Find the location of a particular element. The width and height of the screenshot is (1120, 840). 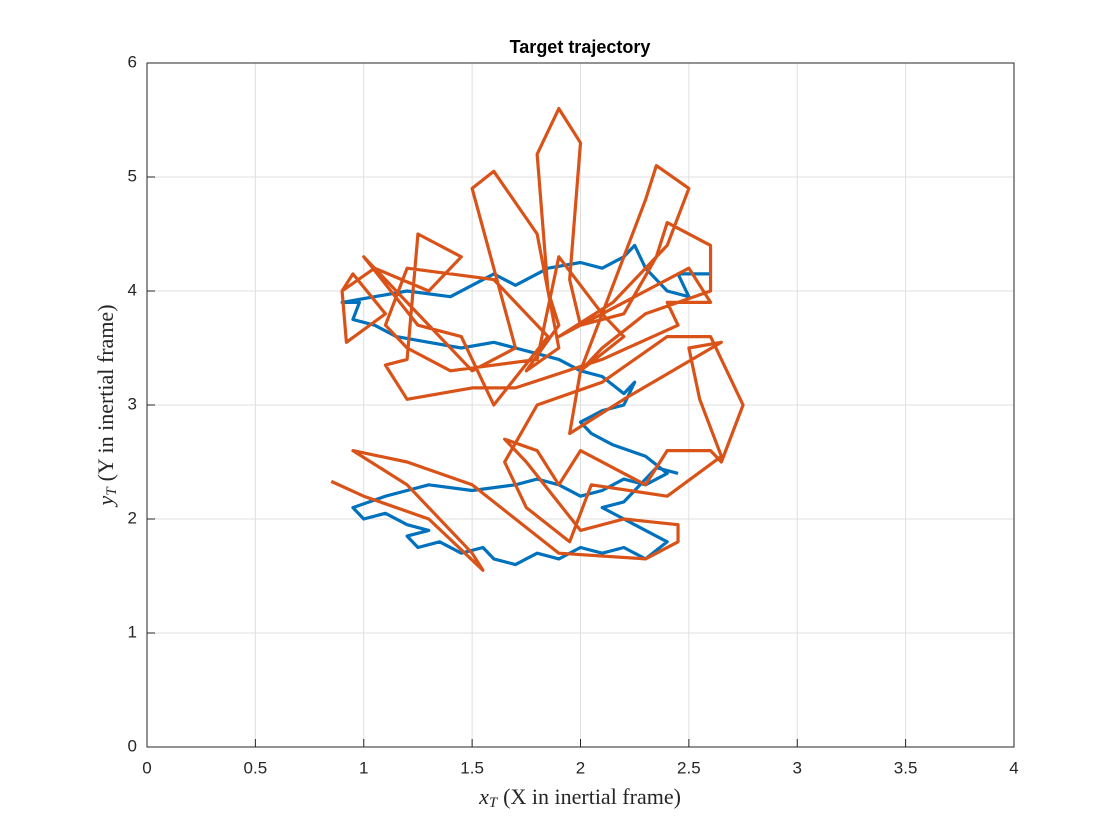

chart-title: Target trajectory is located at coordinates (580, 47).